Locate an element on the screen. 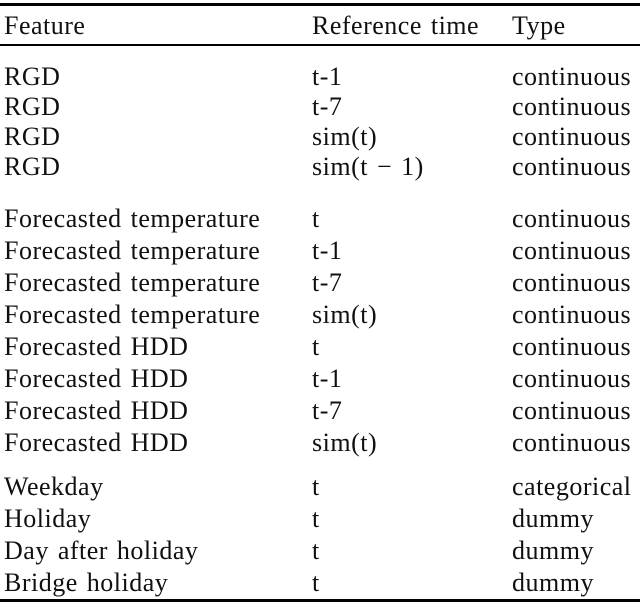 This screenshot has width=640, height=610. top-rule is located at coordinates (320, 4).